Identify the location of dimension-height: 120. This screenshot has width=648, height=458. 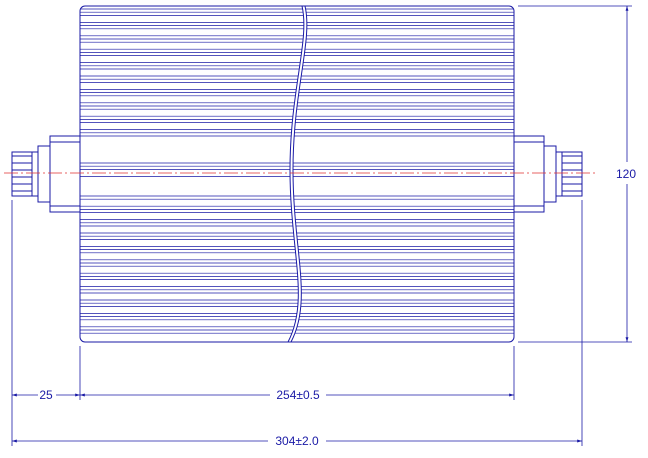
(626, 174).